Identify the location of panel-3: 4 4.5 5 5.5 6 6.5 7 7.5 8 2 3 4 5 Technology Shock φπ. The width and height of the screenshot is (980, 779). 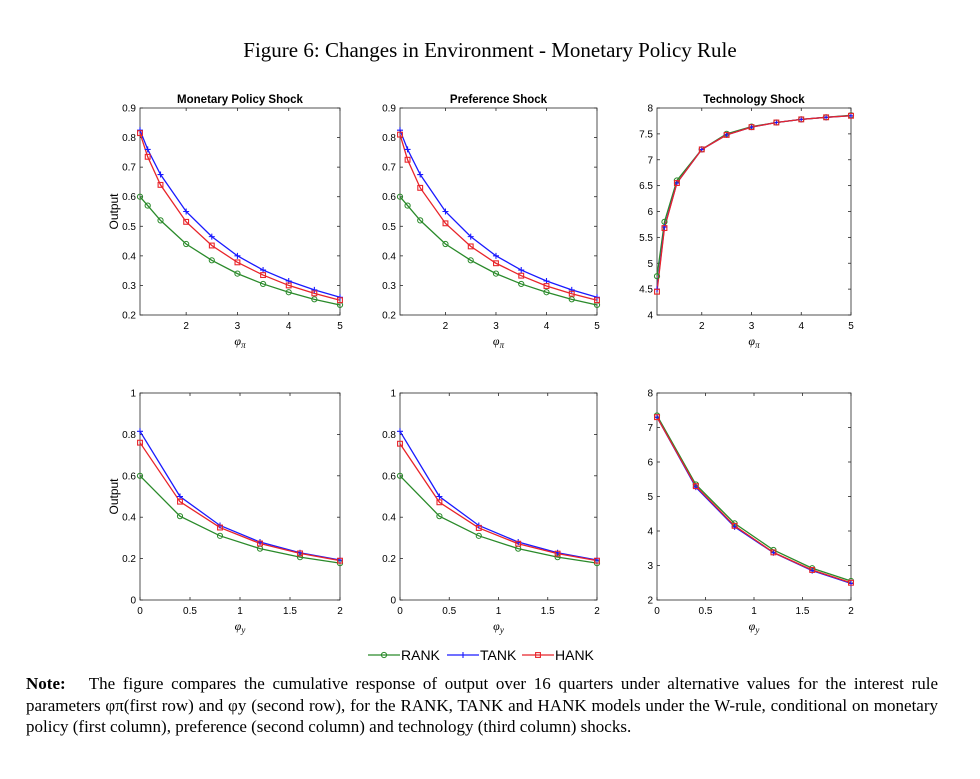
(746, 222).